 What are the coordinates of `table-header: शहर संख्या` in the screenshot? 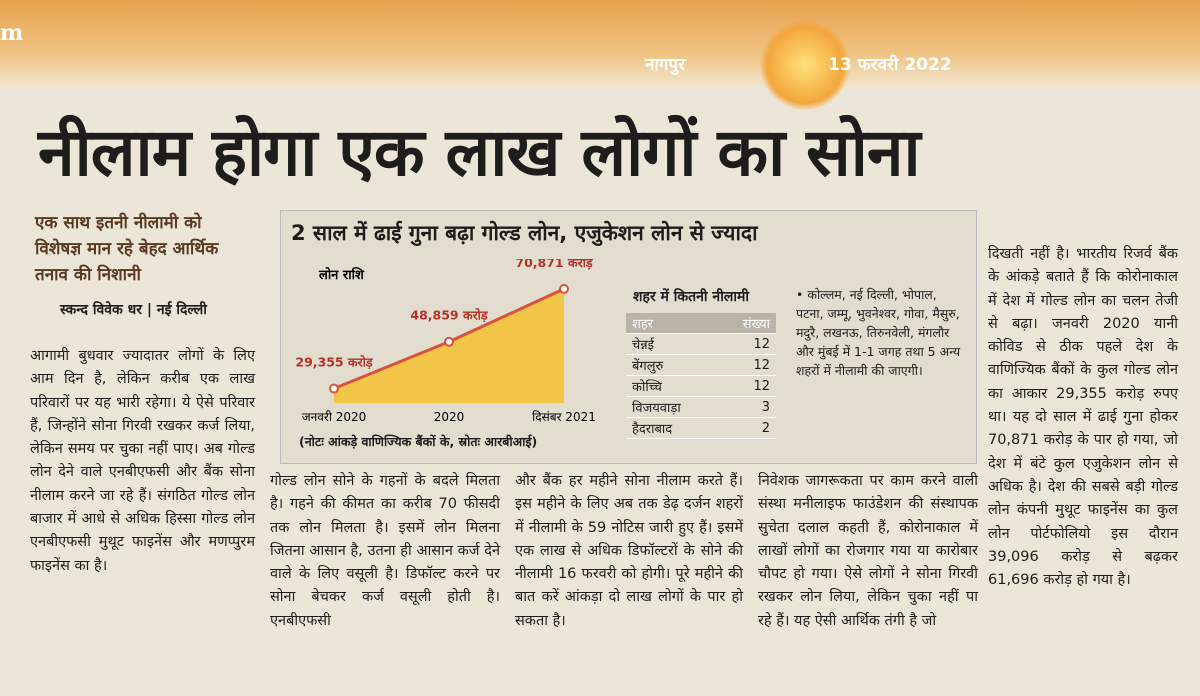 It's located at (701, 323).